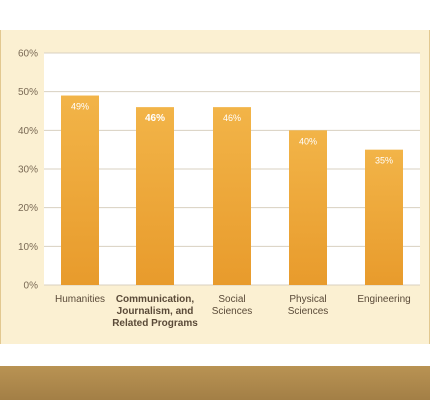 This screenshot has height=400, width=430. I want to click on x-category-label-line: Social, so click(231, 299).